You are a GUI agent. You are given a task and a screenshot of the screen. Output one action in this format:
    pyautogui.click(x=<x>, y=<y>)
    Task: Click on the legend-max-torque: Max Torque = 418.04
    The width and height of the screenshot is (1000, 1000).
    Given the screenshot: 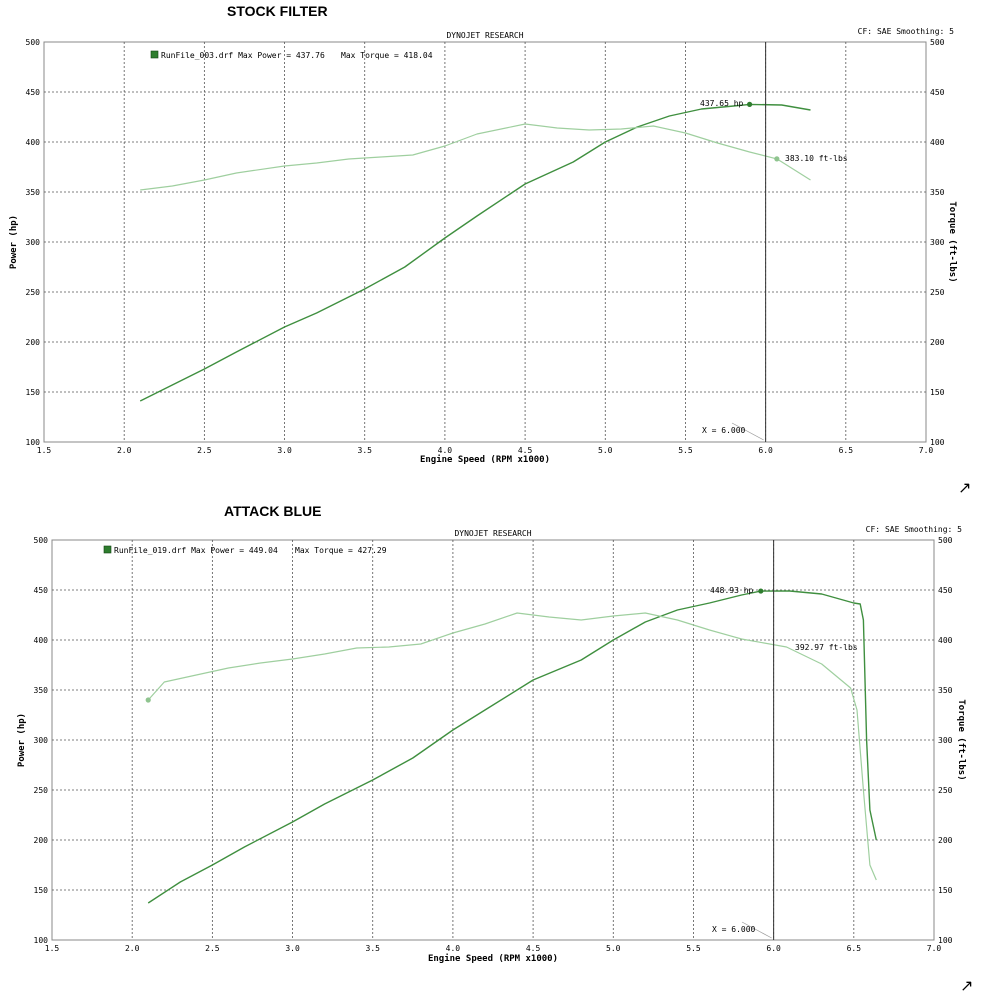 What is the action you would take?
    pyautogui.click(x=387, y=55)
    